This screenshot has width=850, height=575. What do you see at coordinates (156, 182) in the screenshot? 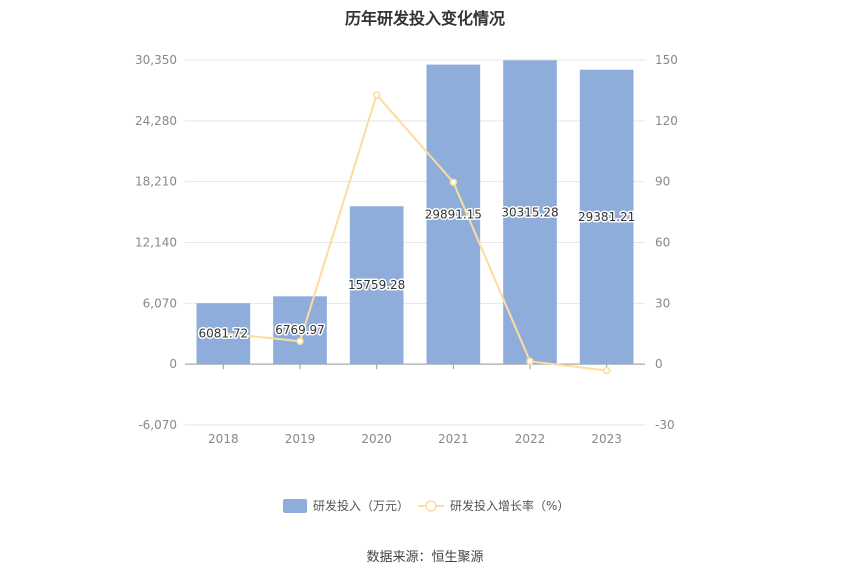
I see `left-axis-tick-label: 18,210` at bounding box center [156, 182].